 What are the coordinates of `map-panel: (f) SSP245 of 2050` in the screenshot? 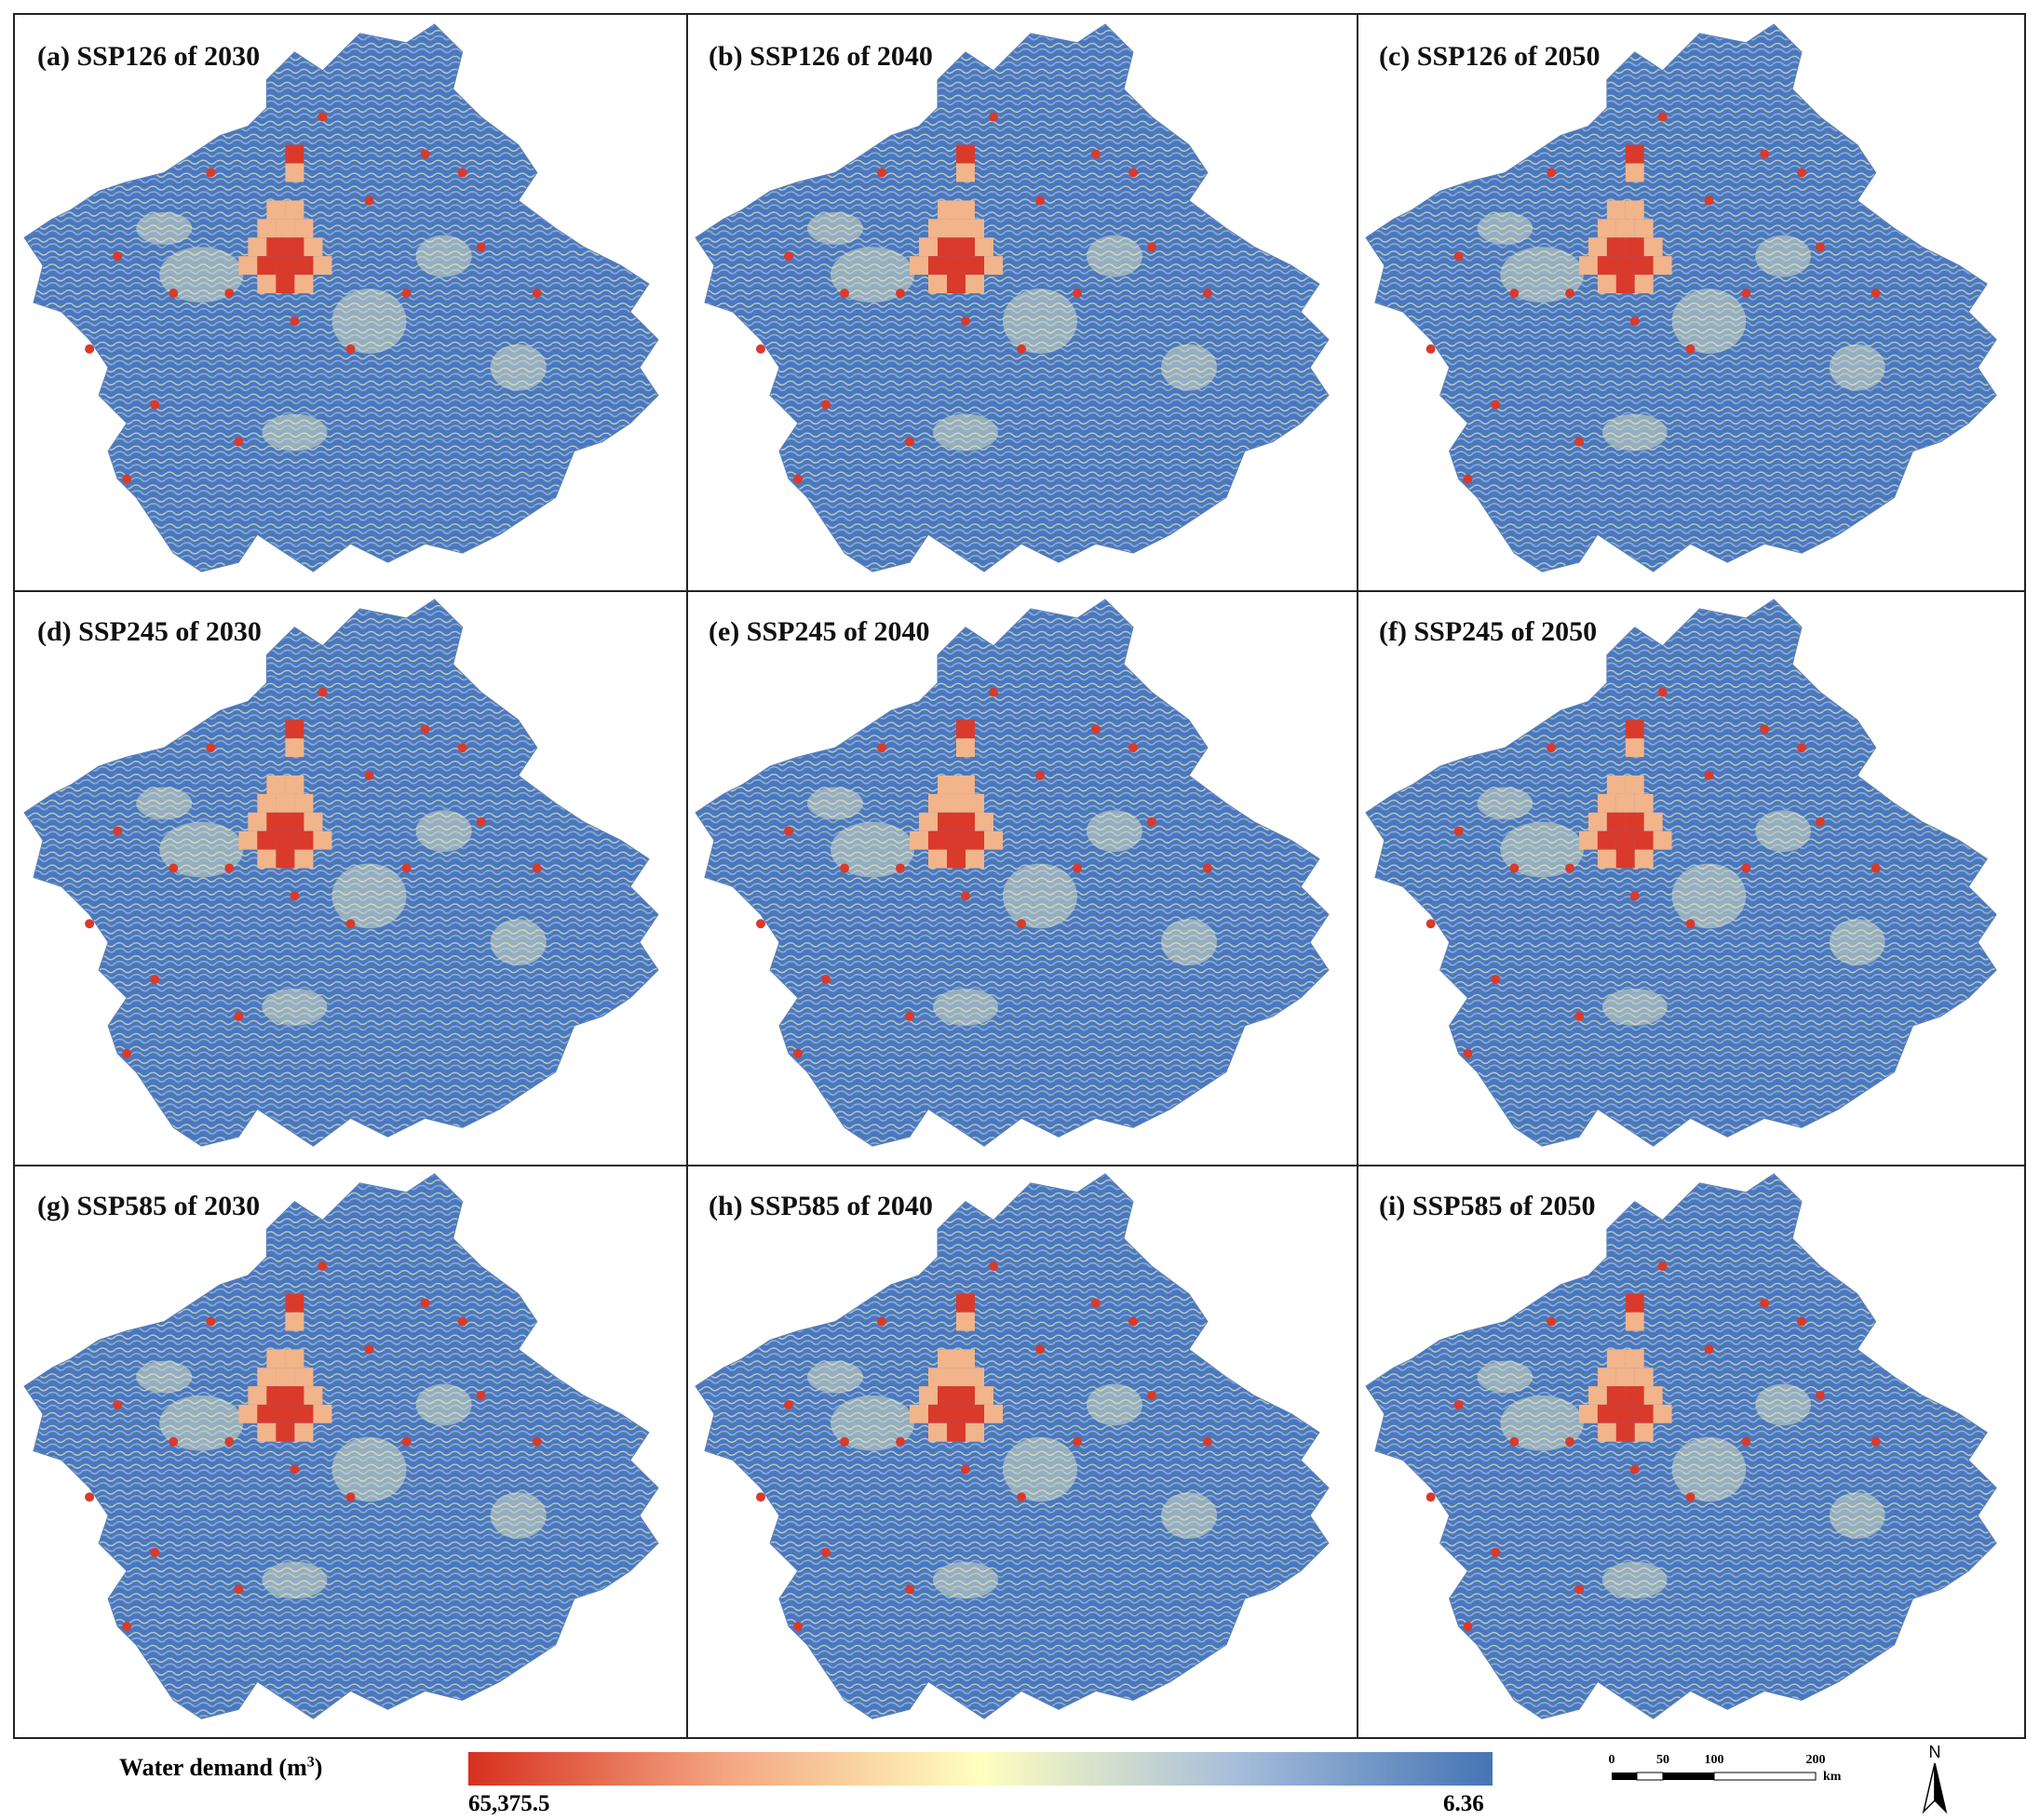 It's located at (1690, 877).